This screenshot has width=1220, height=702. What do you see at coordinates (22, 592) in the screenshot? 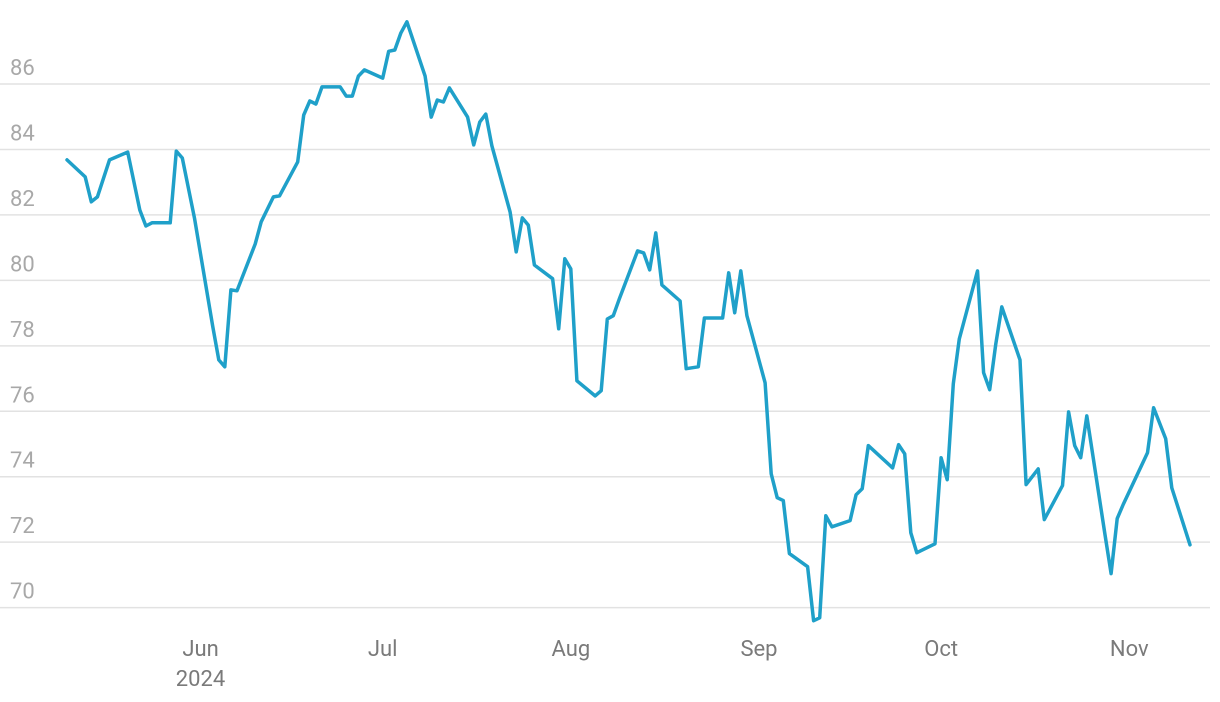
I see `y-tick-label: 70` at bounding box center [22, 592].